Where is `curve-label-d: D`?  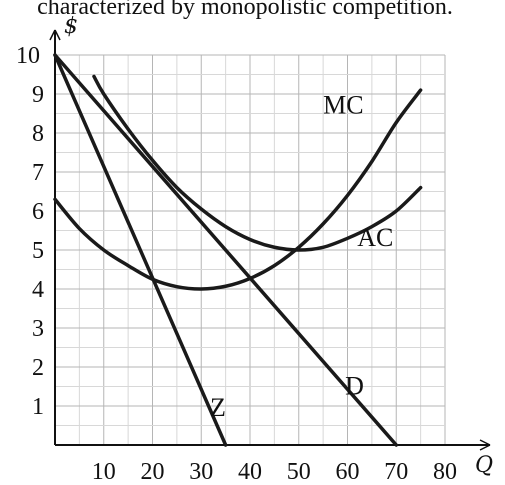
curve-label-d: D is located at coordinates (354, 385).